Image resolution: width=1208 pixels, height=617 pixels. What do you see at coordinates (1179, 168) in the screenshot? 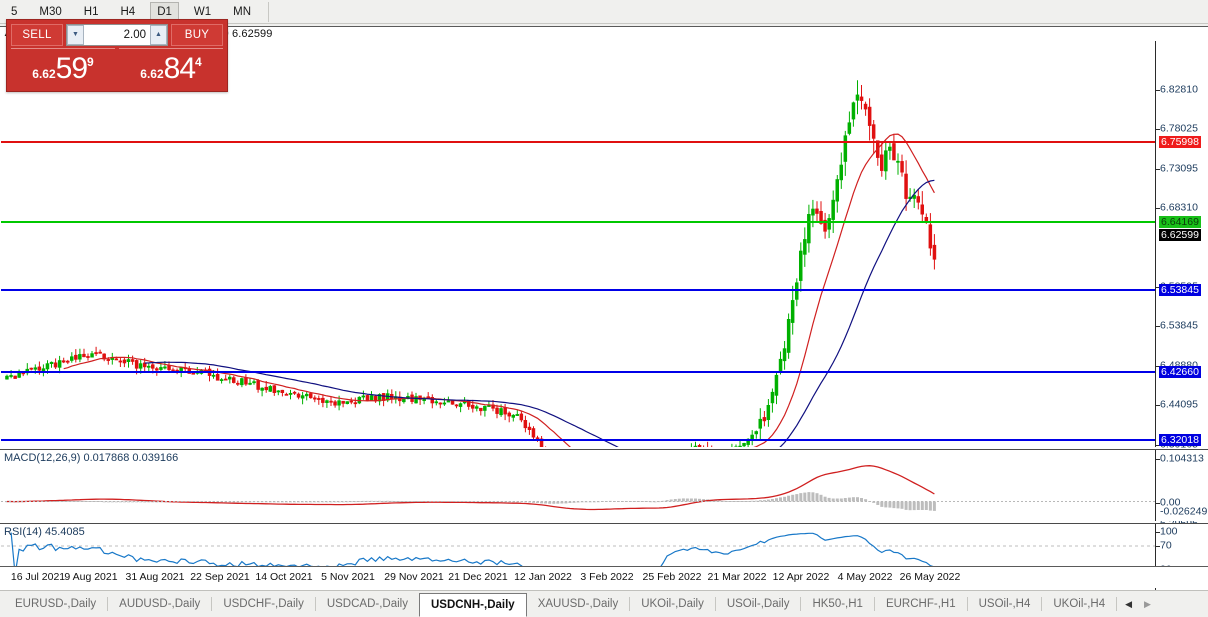
I see `price-tick: 6.73095` at bounding box center [1179, 168].